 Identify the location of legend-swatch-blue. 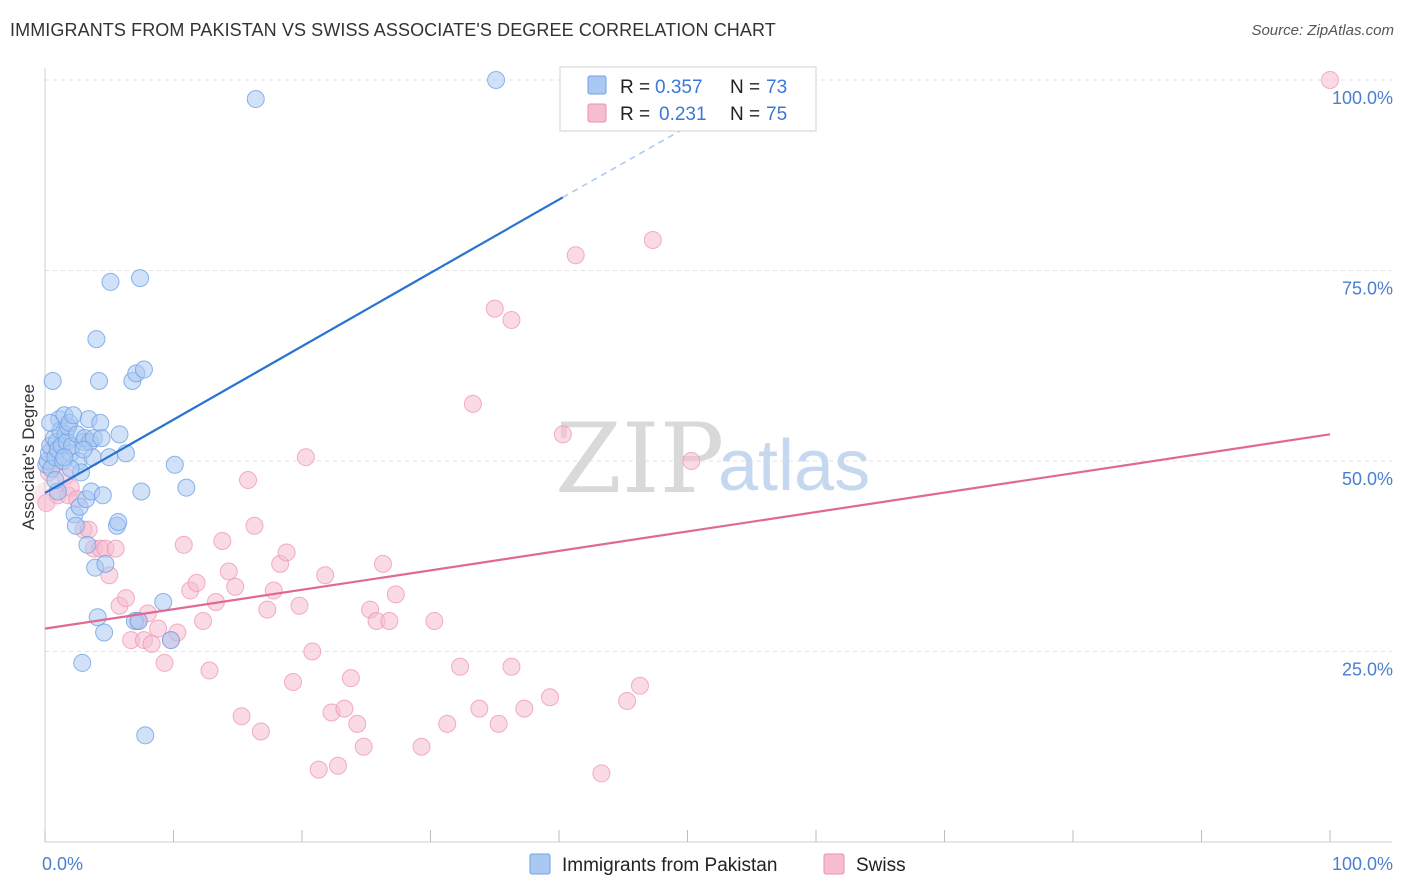
(597, 85).